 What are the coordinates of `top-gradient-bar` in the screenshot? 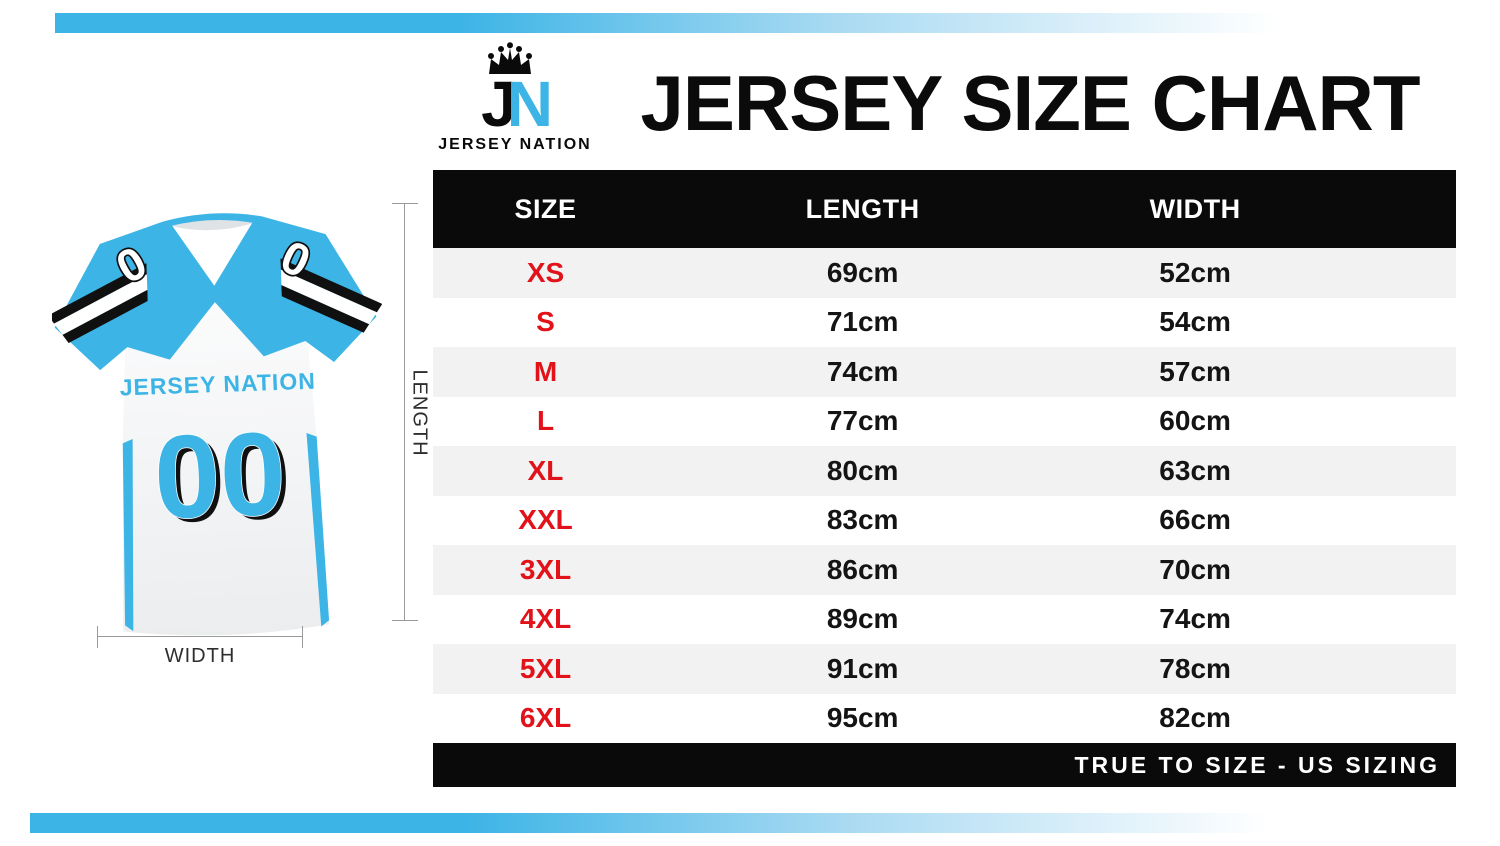 It's located at (685, 23).